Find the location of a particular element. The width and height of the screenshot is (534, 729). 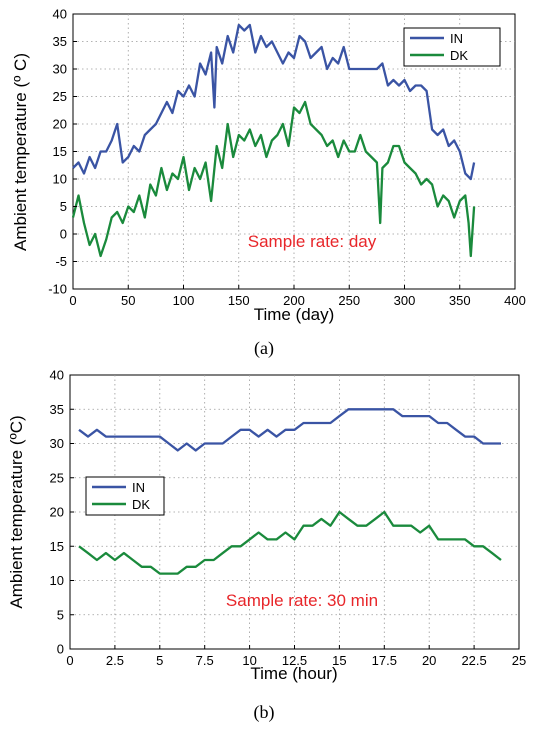

y-tick-label-a: -10 is located at coordinates (57, 289).